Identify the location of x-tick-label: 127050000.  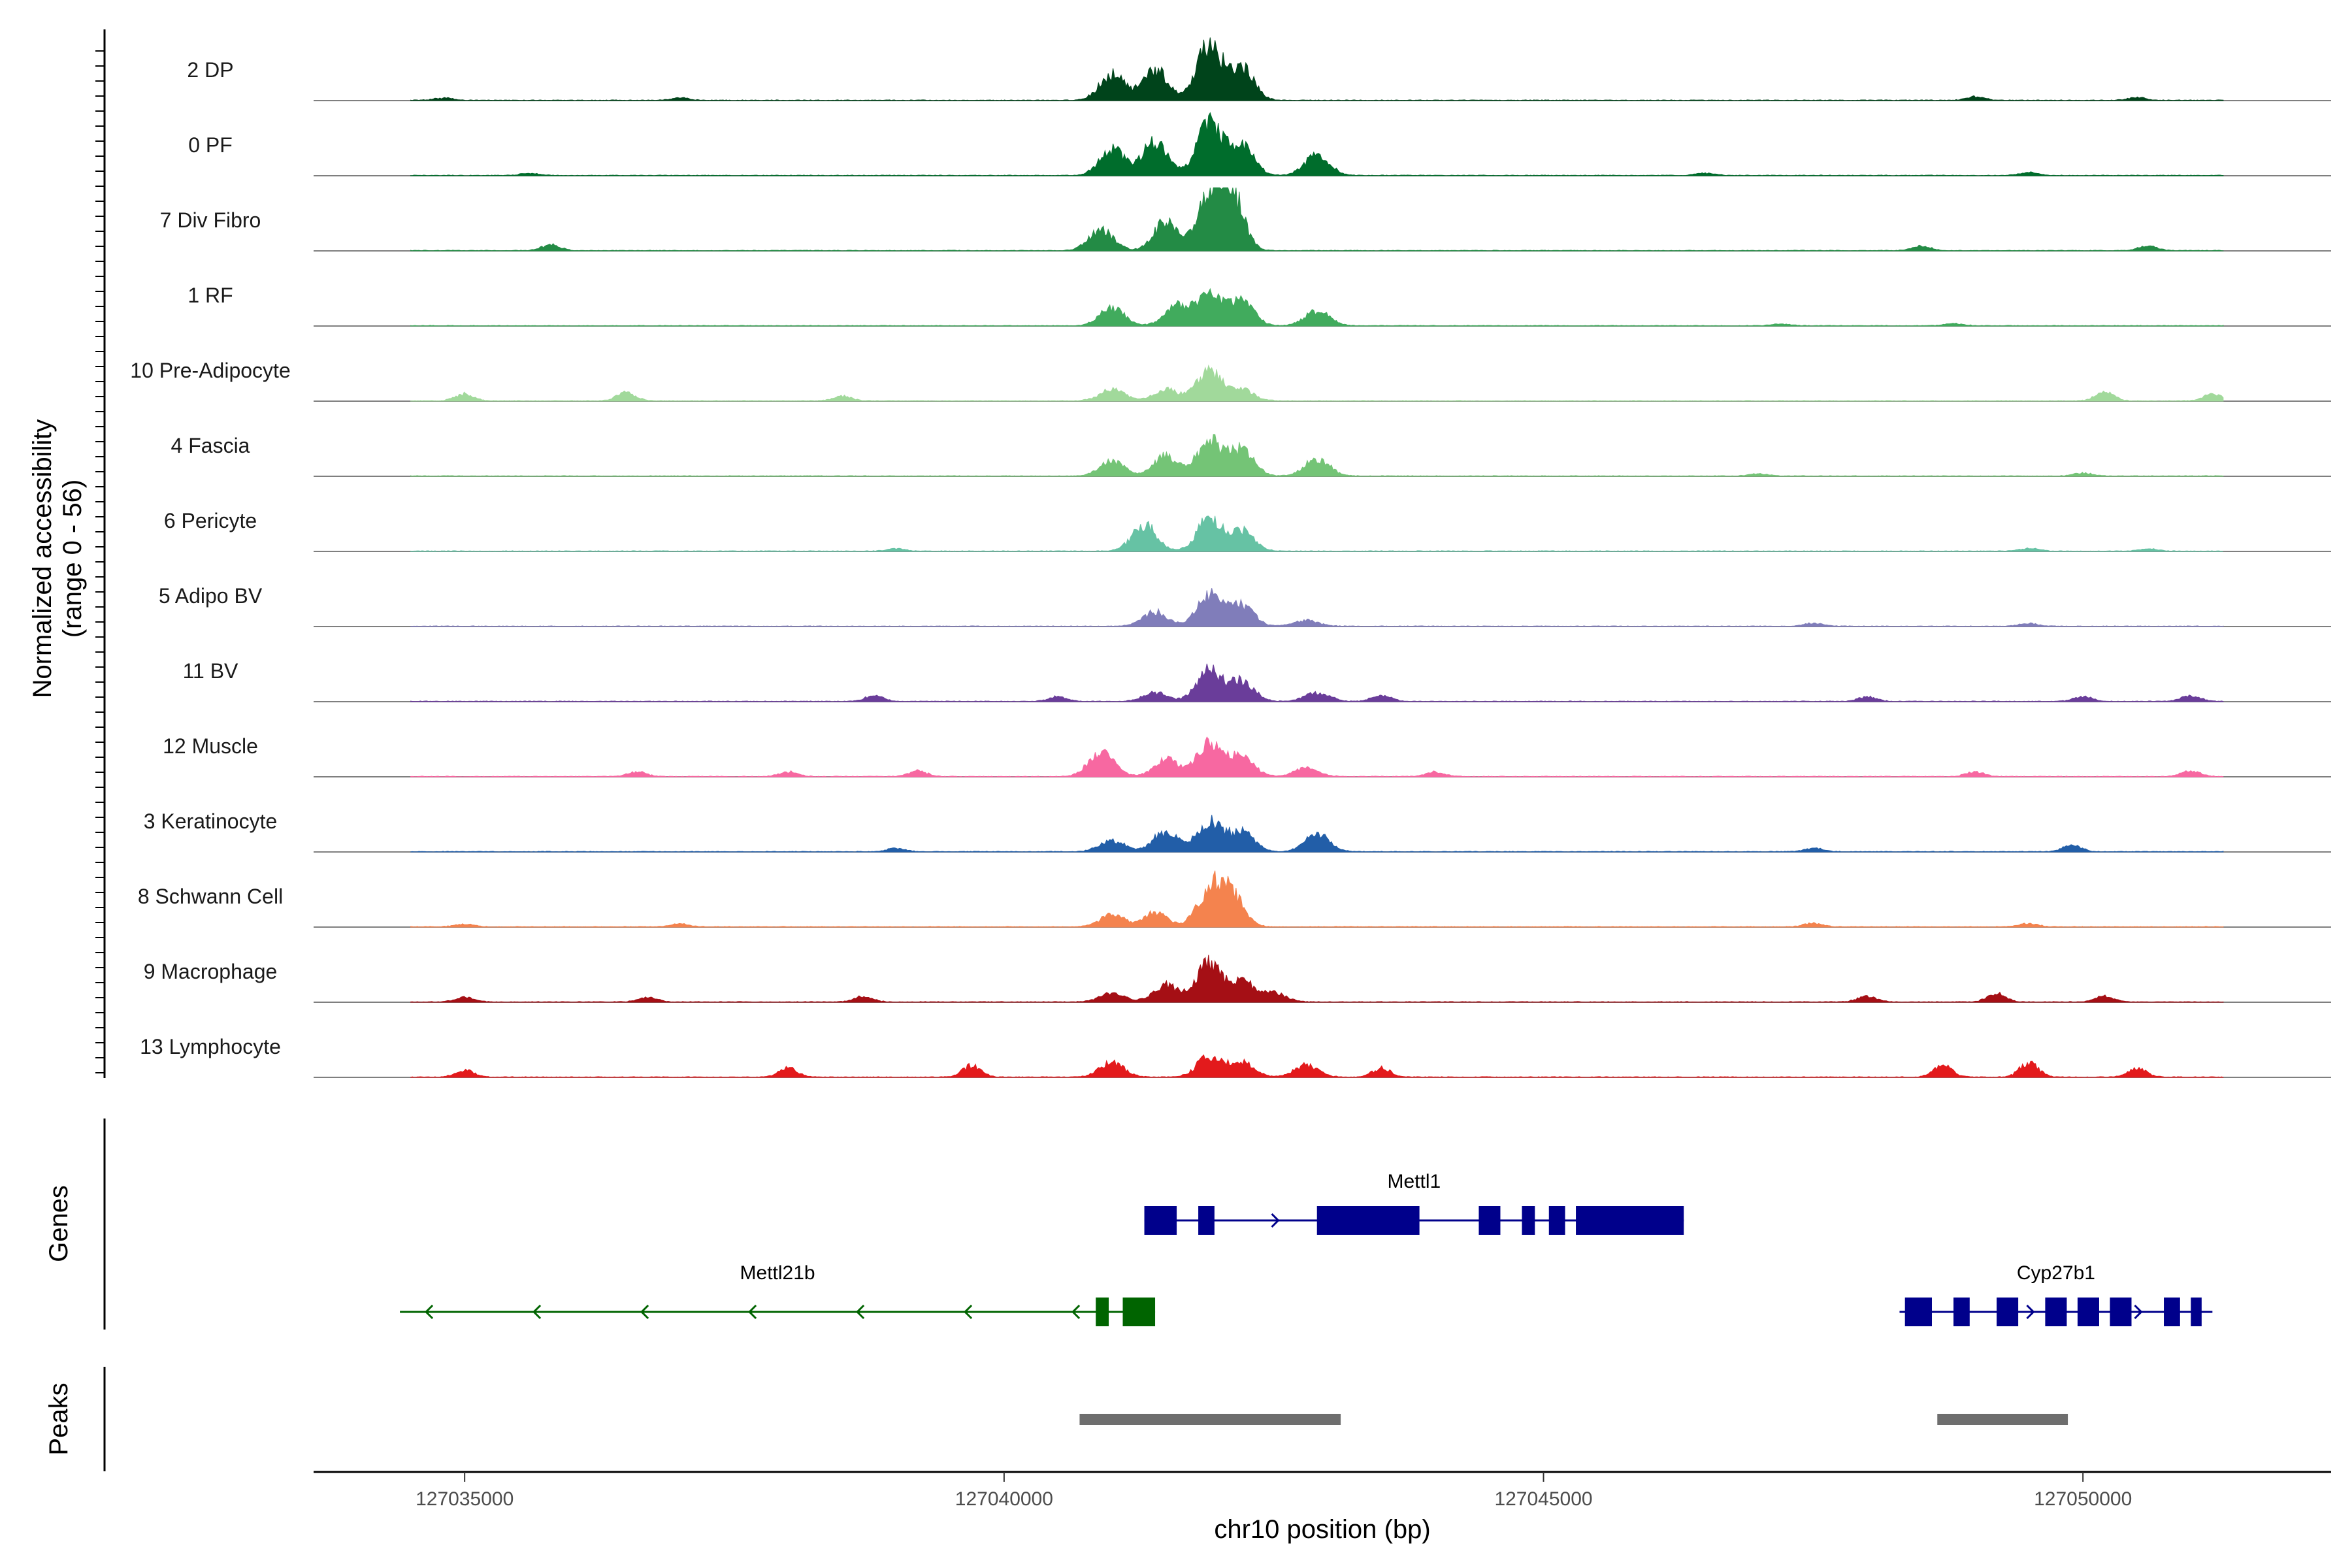
(2083, 1499).